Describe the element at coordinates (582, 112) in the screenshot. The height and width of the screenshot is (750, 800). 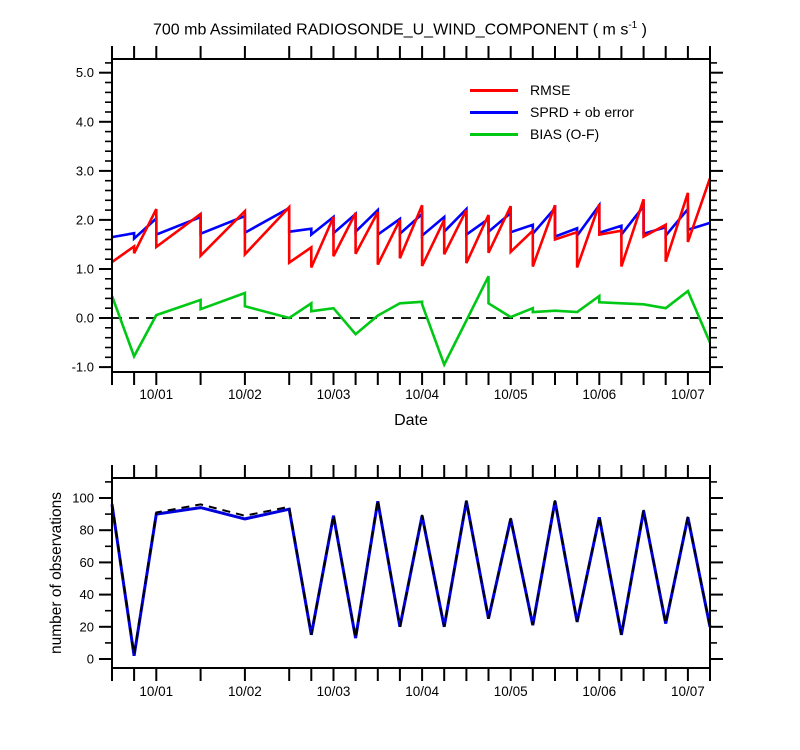
I see `legend-label-sprd: SPRD + ob error` at that location.